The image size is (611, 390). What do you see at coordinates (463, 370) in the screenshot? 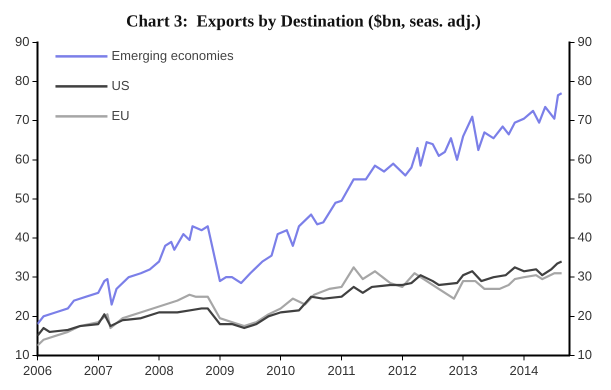
I see `x-tick-label: 2013` at bounding box center [463, 370].